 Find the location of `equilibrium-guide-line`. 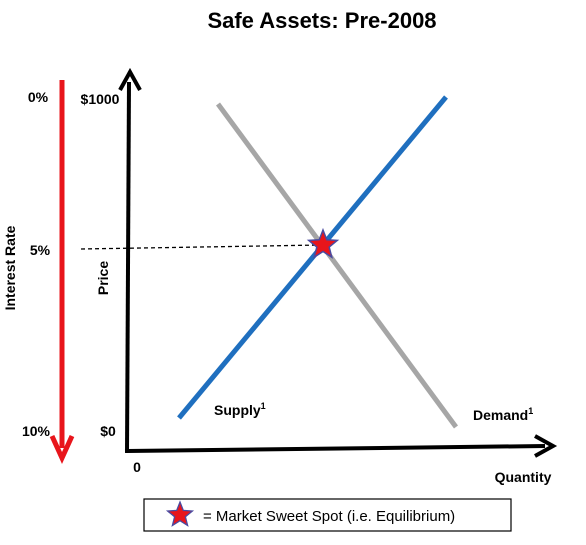

equilibrium-guide-line is located at coordinates (201, 247).